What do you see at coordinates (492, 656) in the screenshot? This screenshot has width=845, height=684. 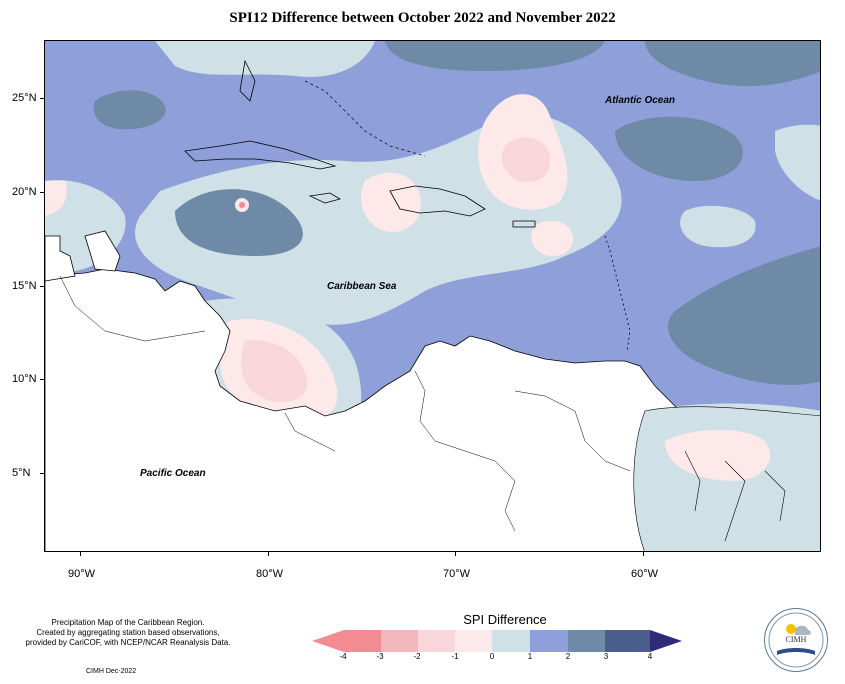 I see `legend-tick-label: 0` at bounding box center [492, 656].